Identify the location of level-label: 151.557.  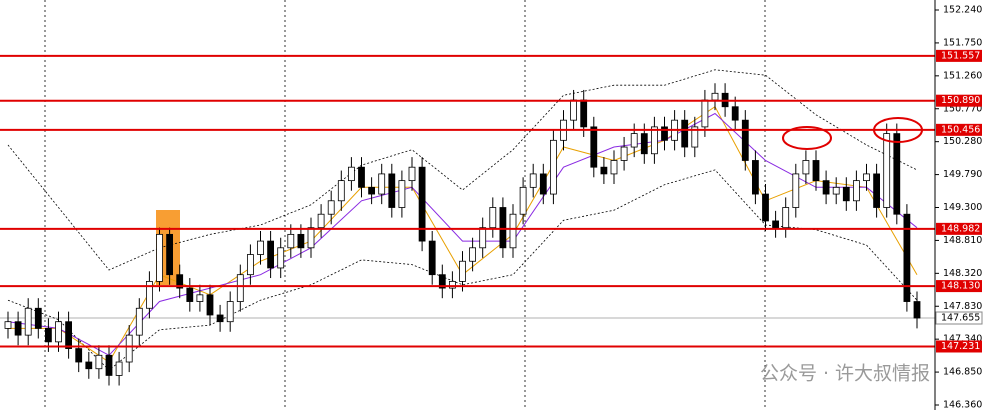
(960, 55).